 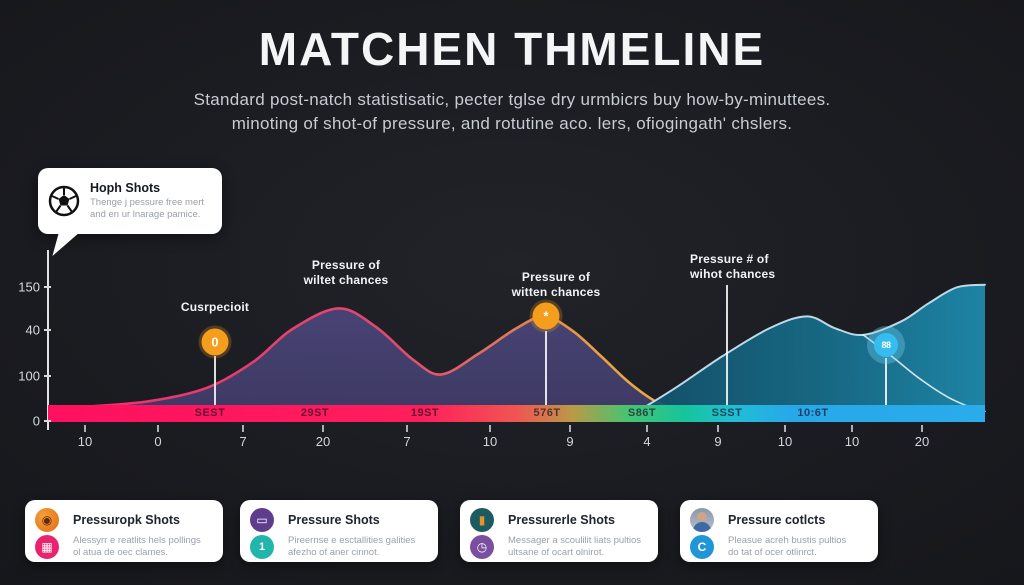 What do you see at coordinates (334, 520) in the screenshot?
I see `card-title: Pressure Shots` at bounding box center [334, 520].